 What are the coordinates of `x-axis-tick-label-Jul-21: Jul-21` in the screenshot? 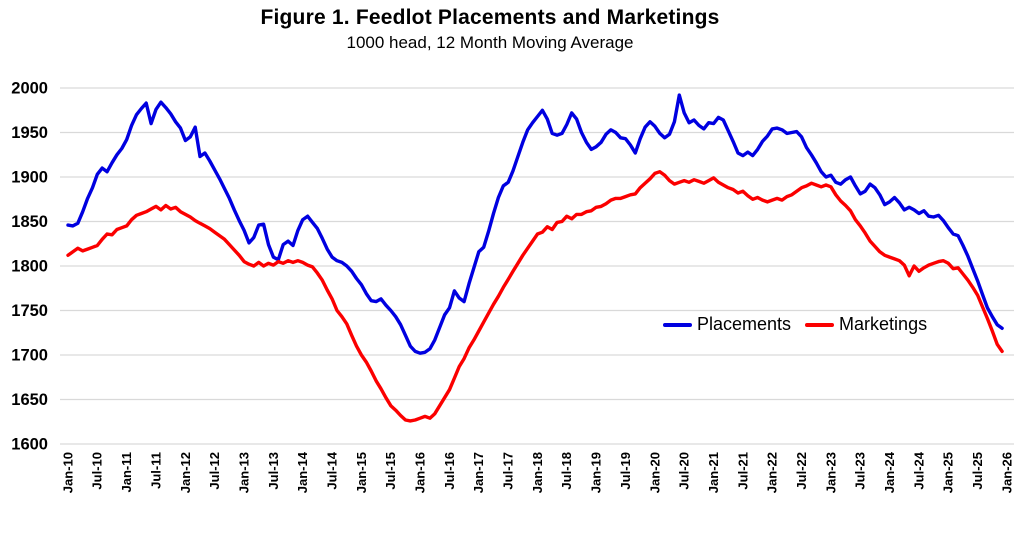 It's located at (742, 471).